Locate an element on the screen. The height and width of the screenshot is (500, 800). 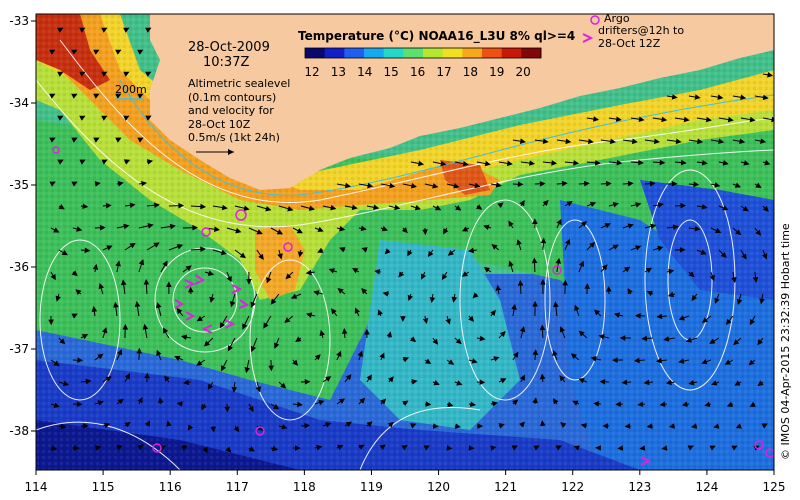
x-tick-label: 118 is located at coordinates (304, 487).